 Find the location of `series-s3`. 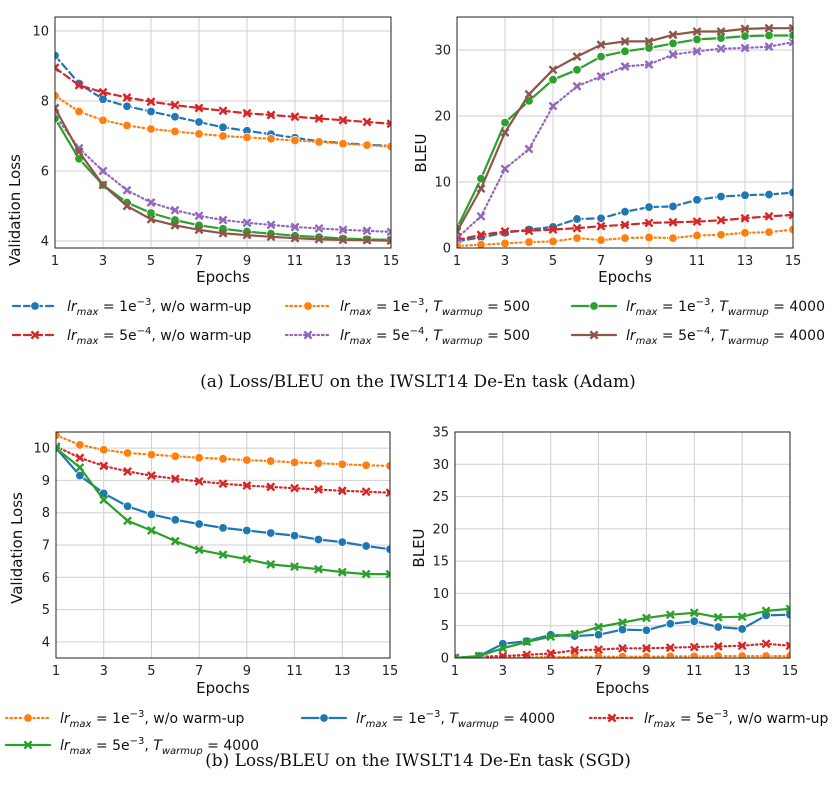

series-s3 is located at coordinates (223, 121).